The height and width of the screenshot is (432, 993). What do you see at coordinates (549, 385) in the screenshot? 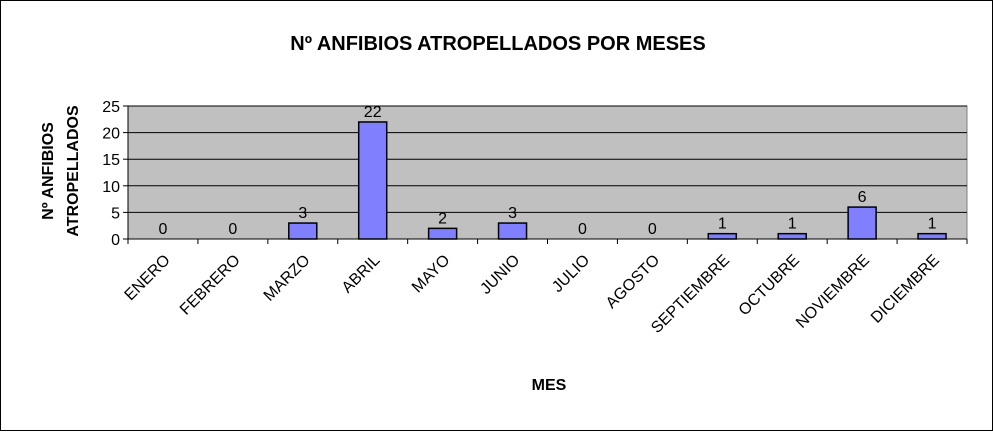
I see `x-axis-title: MES` at bounding box center [549, 385].